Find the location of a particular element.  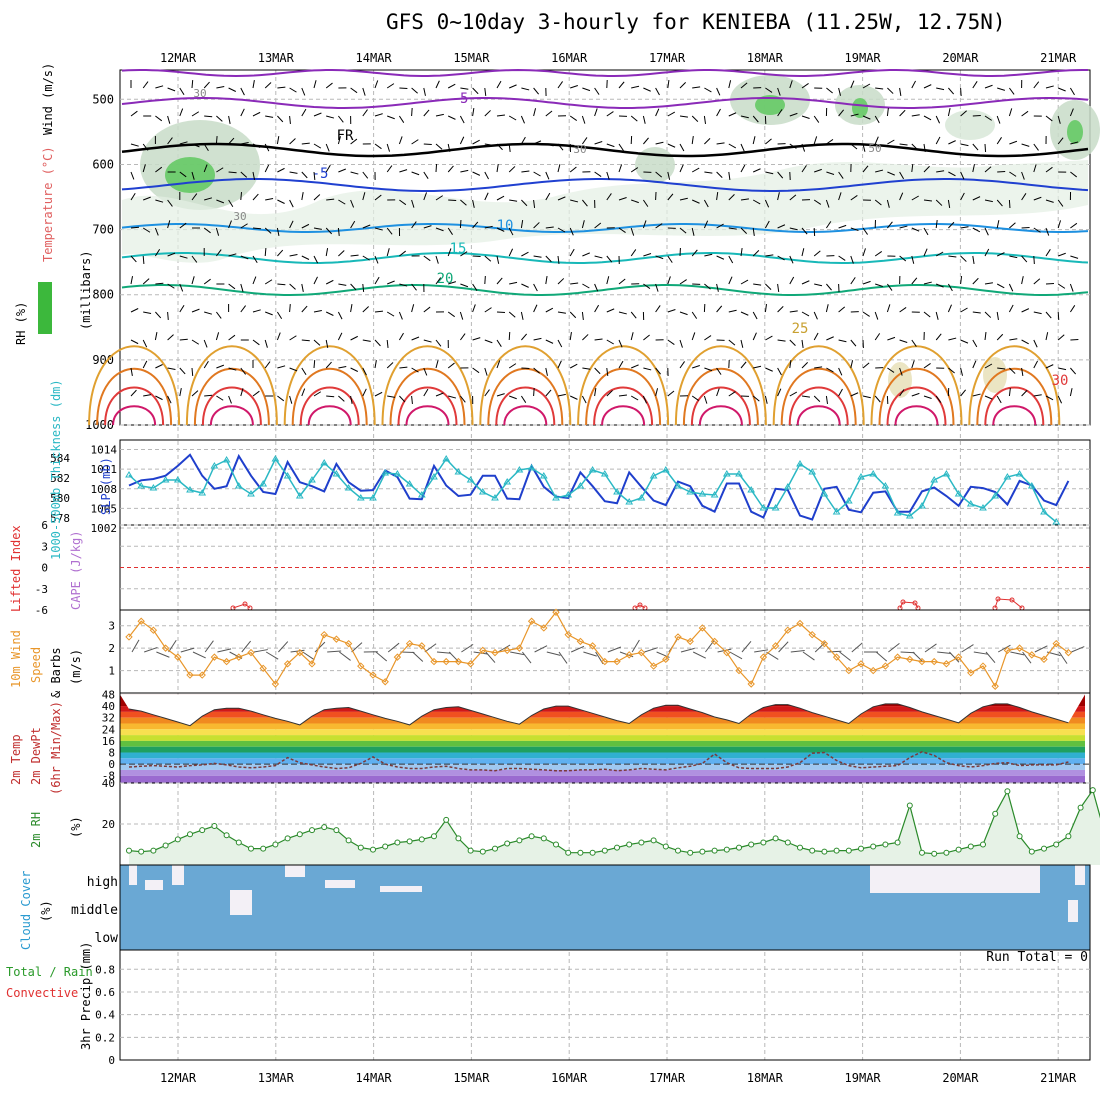

date-label-top-13MAR: 13MAR is located at coordinates (276, 58).